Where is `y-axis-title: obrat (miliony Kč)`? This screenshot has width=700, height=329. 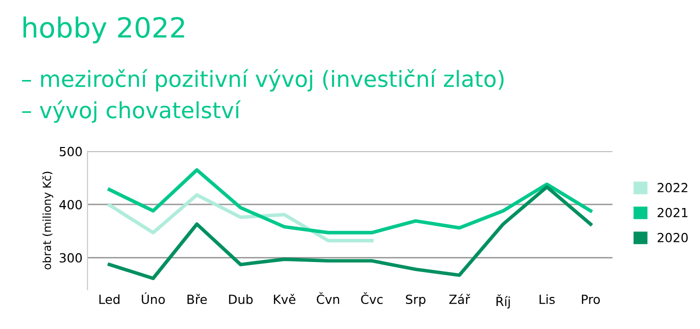
y-axis-title: obrat (miliony Kč) is located at coordinates (48, 221).